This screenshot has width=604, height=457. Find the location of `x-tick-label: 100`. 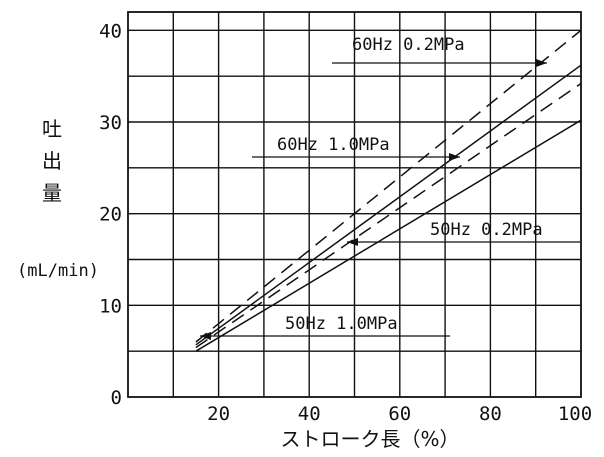

x-tick-label: 100 is located at coordinates (575, 414).